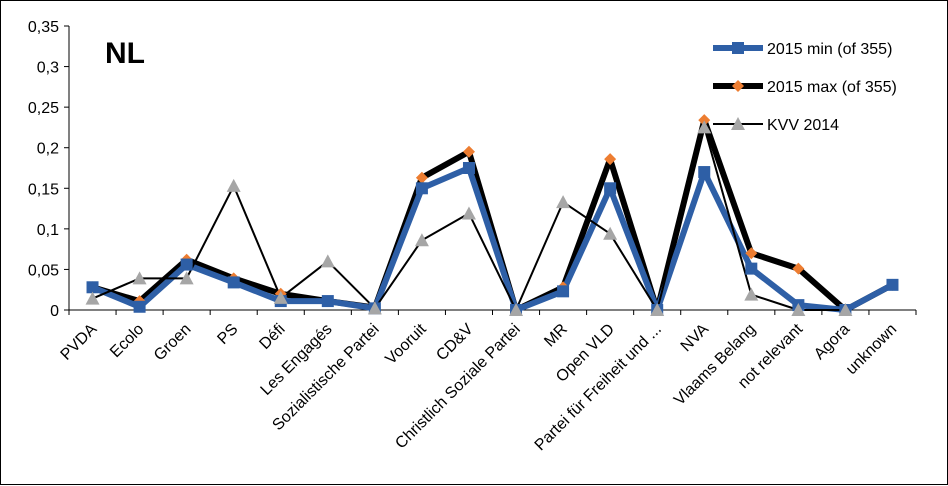  I want to click on x-tick-label: unknown, so click(871, 349).